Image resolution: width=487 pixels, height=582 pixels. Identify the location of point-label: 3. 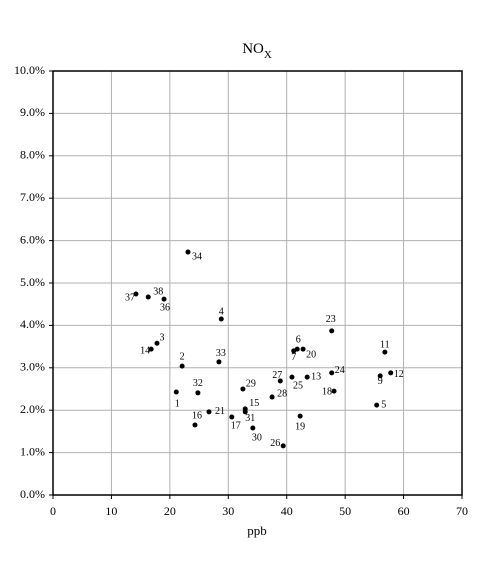
(162, 338).